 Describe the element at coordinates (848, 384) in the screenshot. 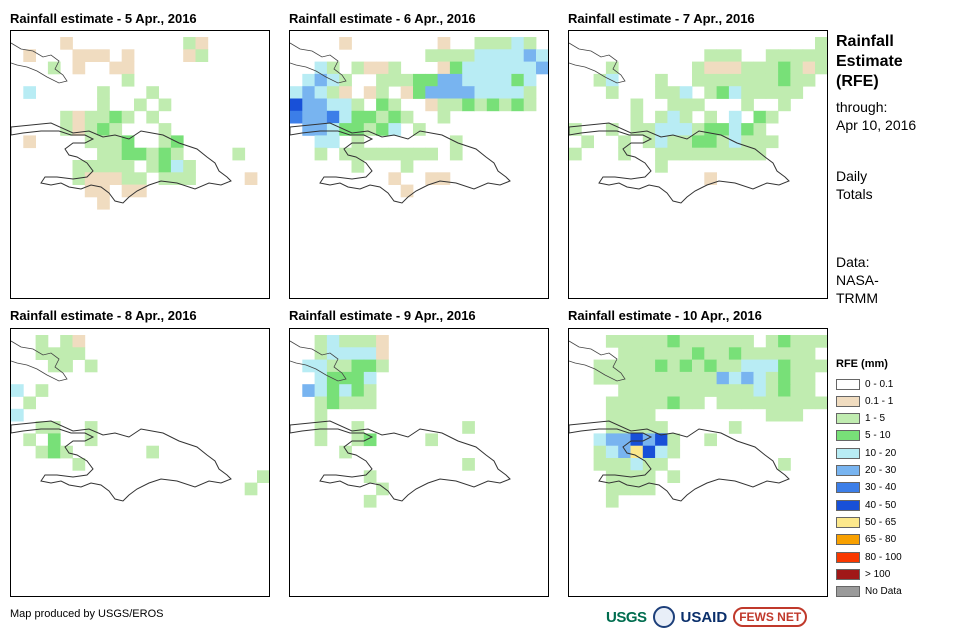

I see `legend-swatch` at that location.